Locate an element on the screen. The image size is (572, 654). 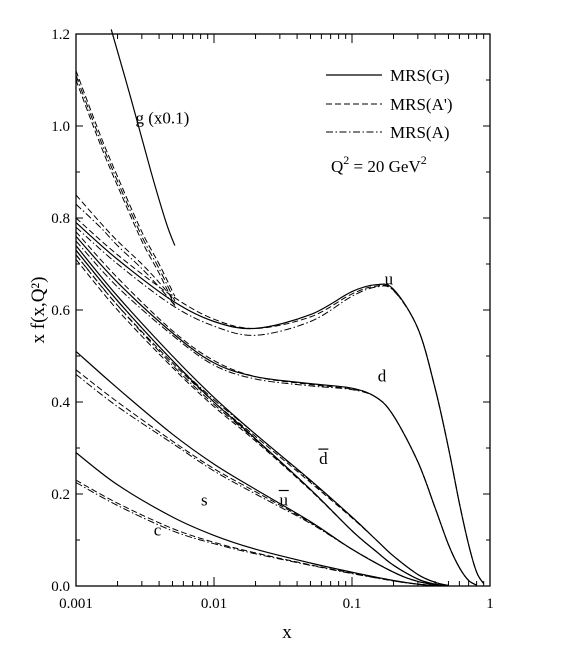
curve-label-ubar: u is located at coordinates (283, 500).